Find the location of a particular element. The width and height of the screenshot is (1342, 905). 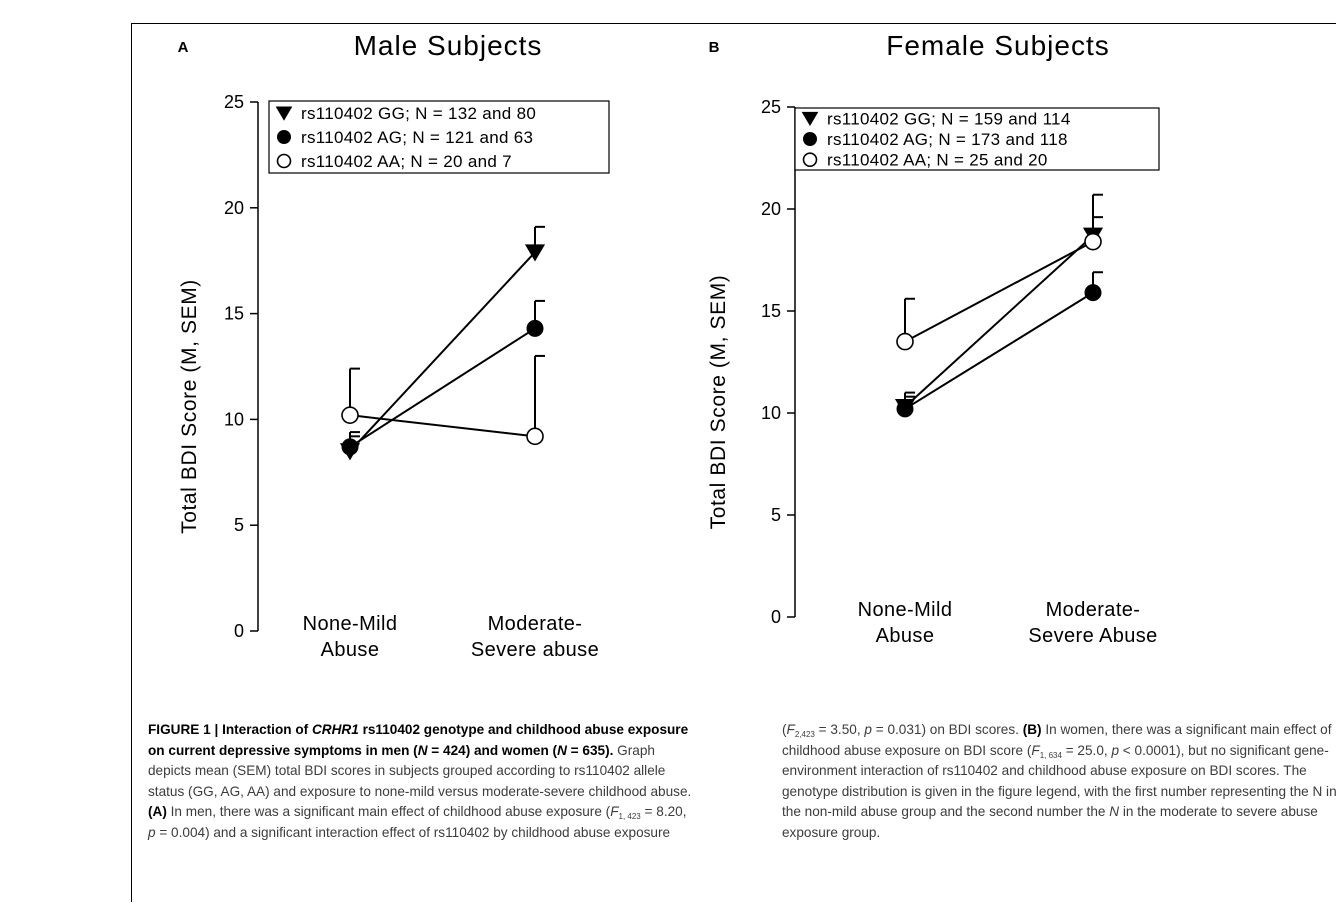

panel-a-legend-box is located at coordinates (439, 137).